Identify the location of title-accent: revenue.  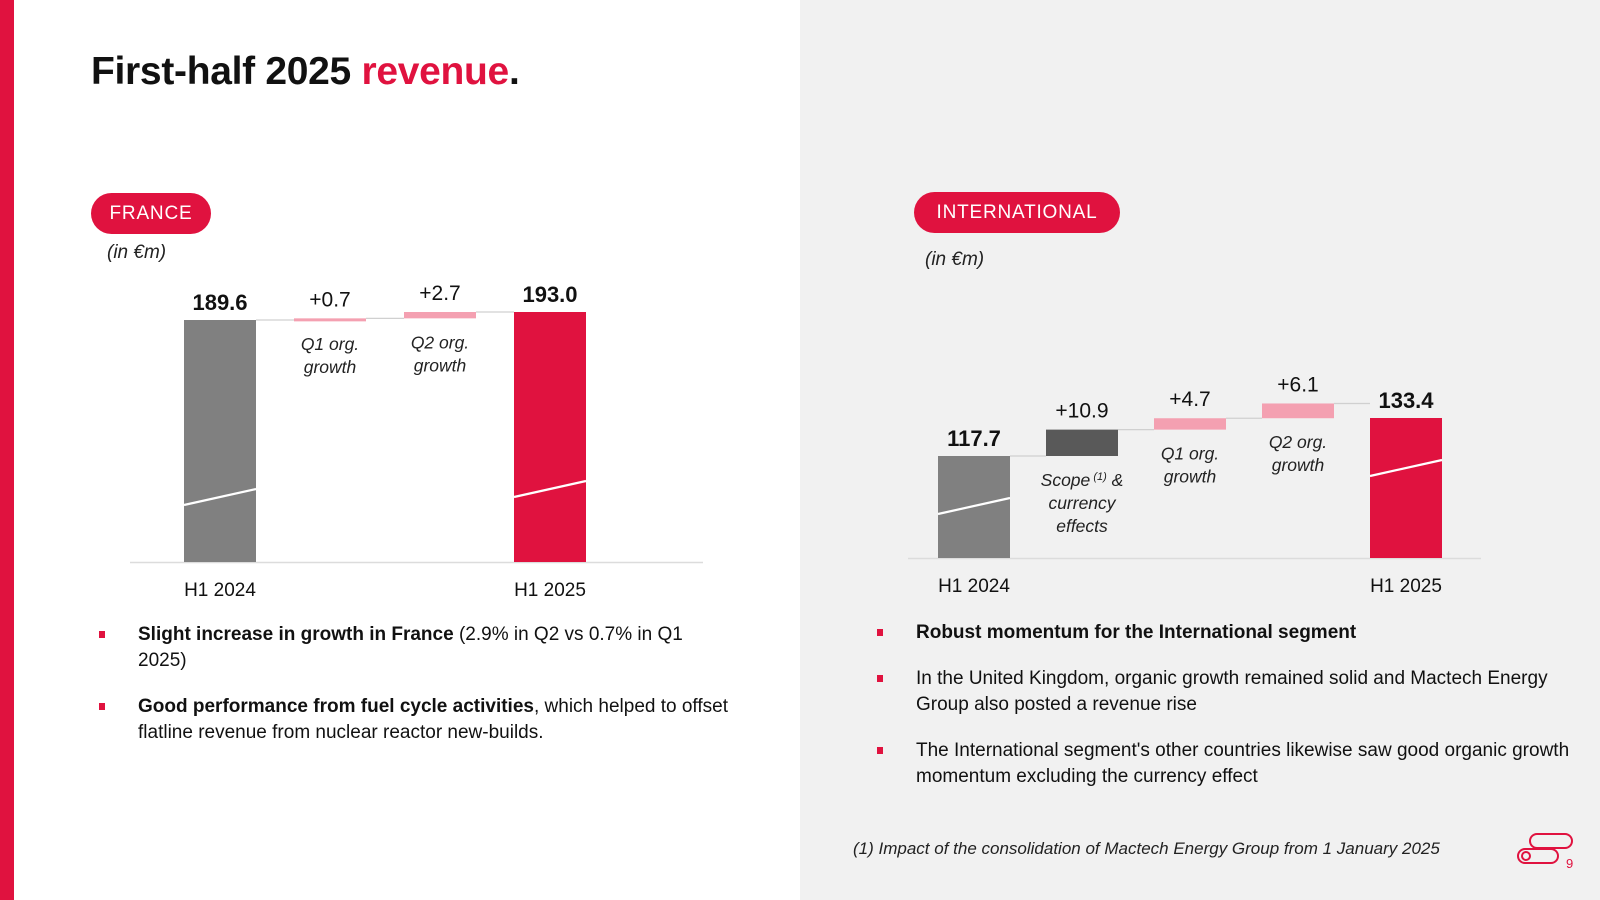
(435, 71).